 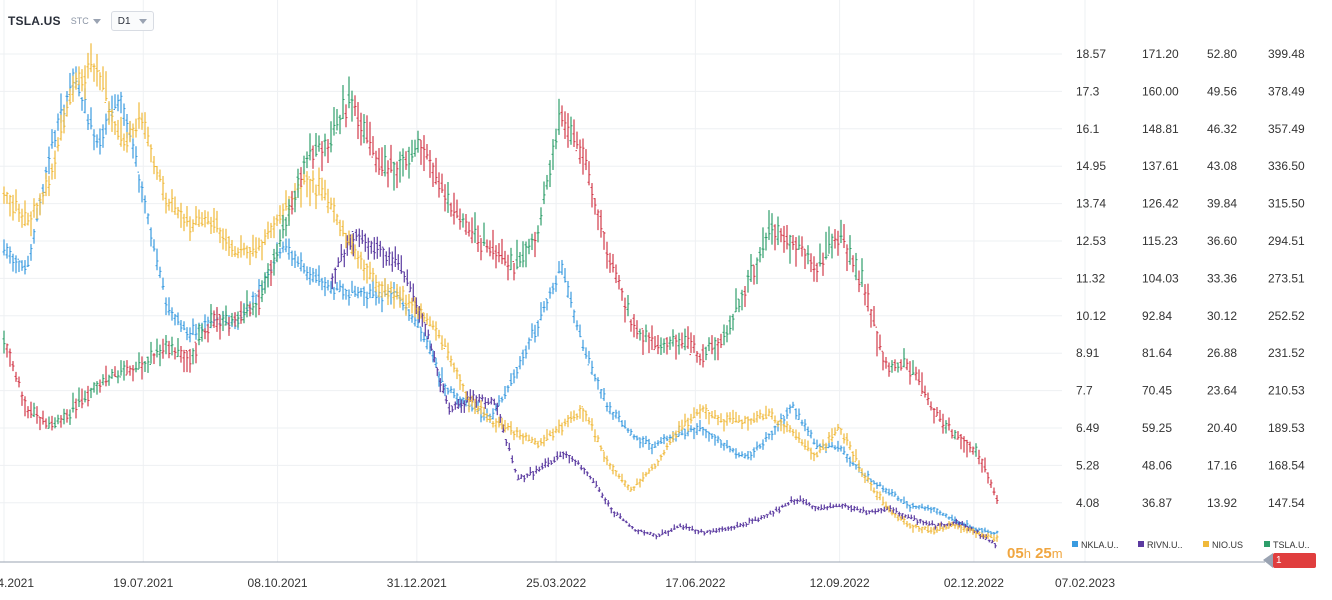 I want to click on x-tick-label: 12.09.2022, so click(x=840, y=583).